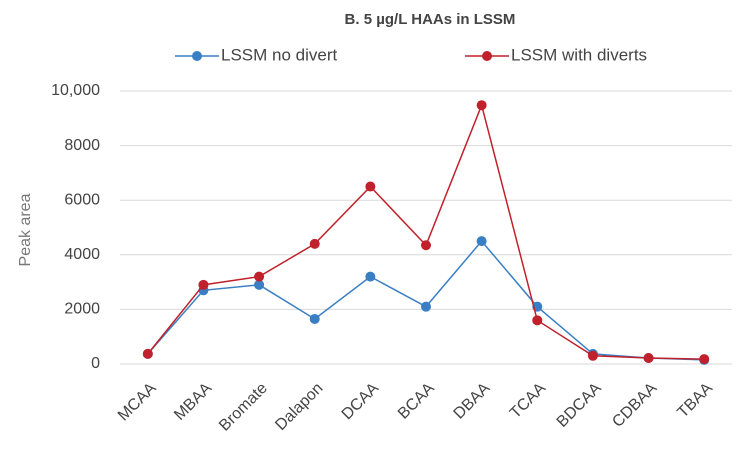 This screenshot has width=738, height=461. What do you see at coordinates (416, 401) in the screenshot?
I see `x-tick-label: BCAA` at bounding box center [416, 401].